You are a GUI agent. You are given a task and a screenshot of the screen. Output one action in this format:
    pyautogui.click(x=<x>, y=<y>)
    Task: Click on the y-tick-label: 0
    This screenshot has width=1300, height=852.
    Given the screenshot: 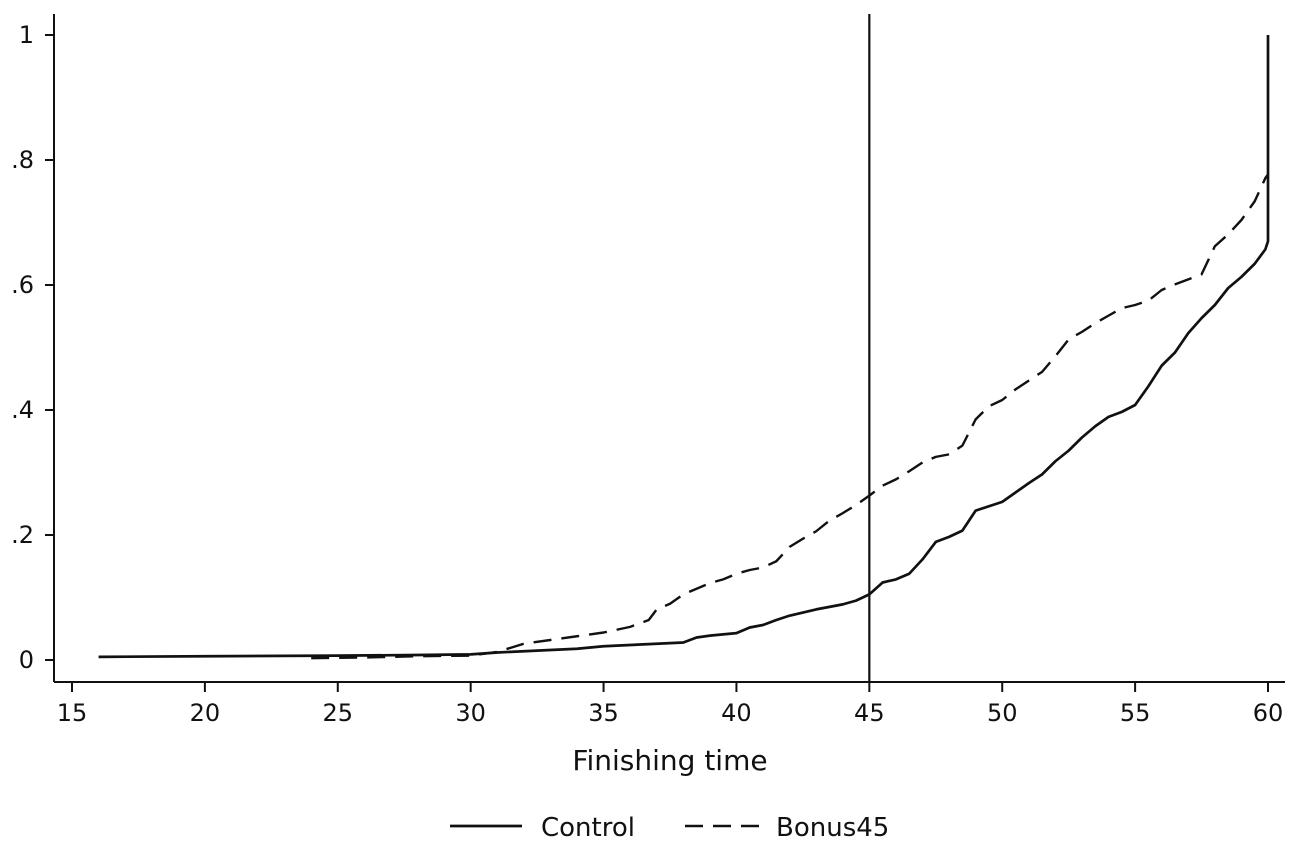 What is the action you would take?
    pyautogui.click(x=26, y=660)
    